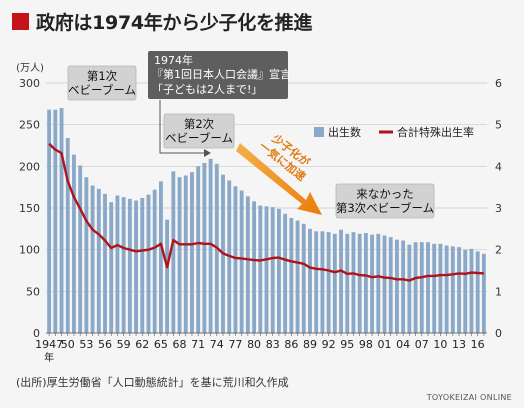  I want to click on x-tick-label: 53, so click(86, 344).